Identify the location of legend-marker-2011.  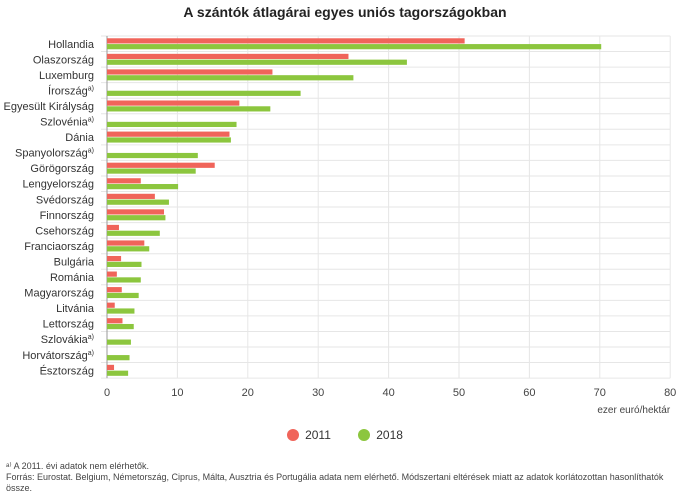
(293, 435).